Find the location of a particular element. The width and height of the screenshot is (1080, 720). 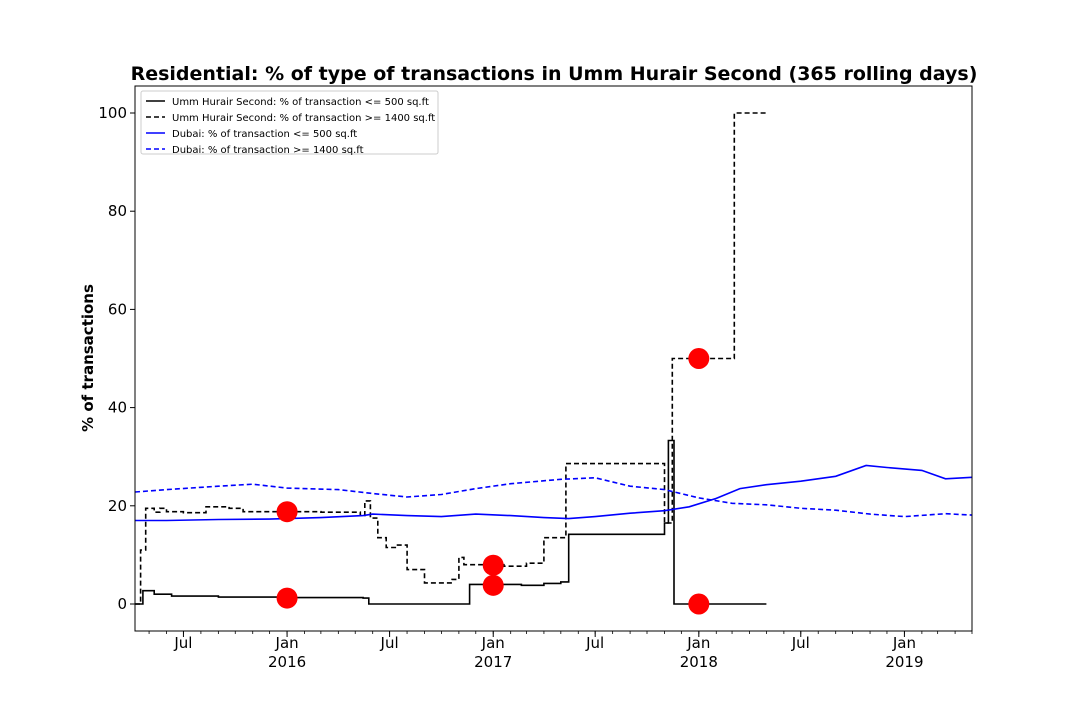

legend-label-4: Dubai: % of transaction >= 1400 sq.ft is located at coordinates (268, 150).